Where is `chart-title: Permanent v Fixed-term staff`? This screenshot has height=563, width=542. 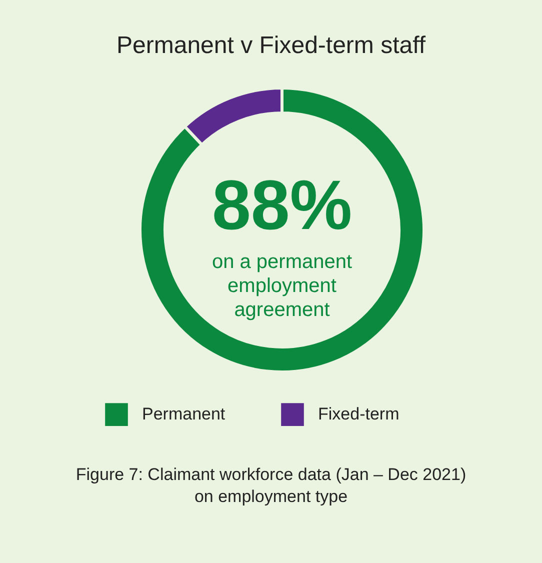
chart-title: Permanent v Fixed-term staff is located at coordinates (271, 45).